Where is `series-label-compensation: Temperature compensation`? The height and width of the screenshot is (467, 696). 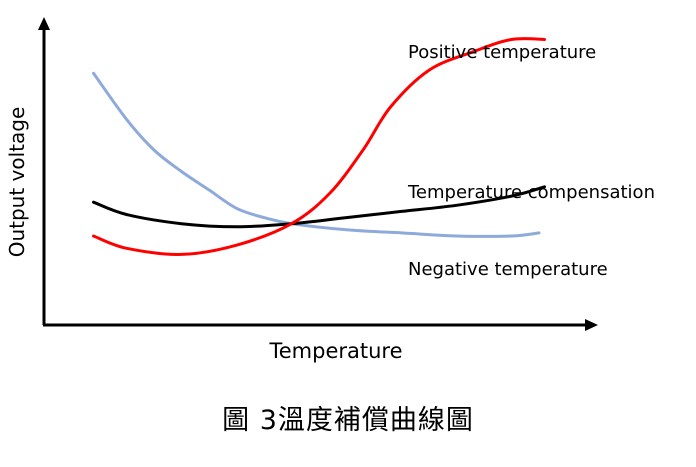
series-label-compensation: Temperature compensation is located at coordinates (531, 192).